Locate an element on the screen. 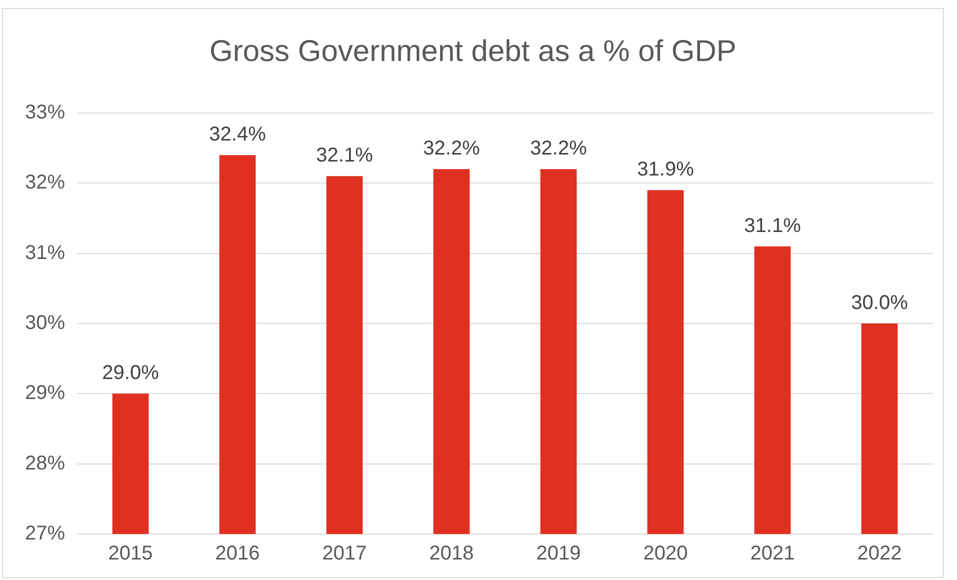  x-tick-label: 2015 is located at coordinates (130, 553).